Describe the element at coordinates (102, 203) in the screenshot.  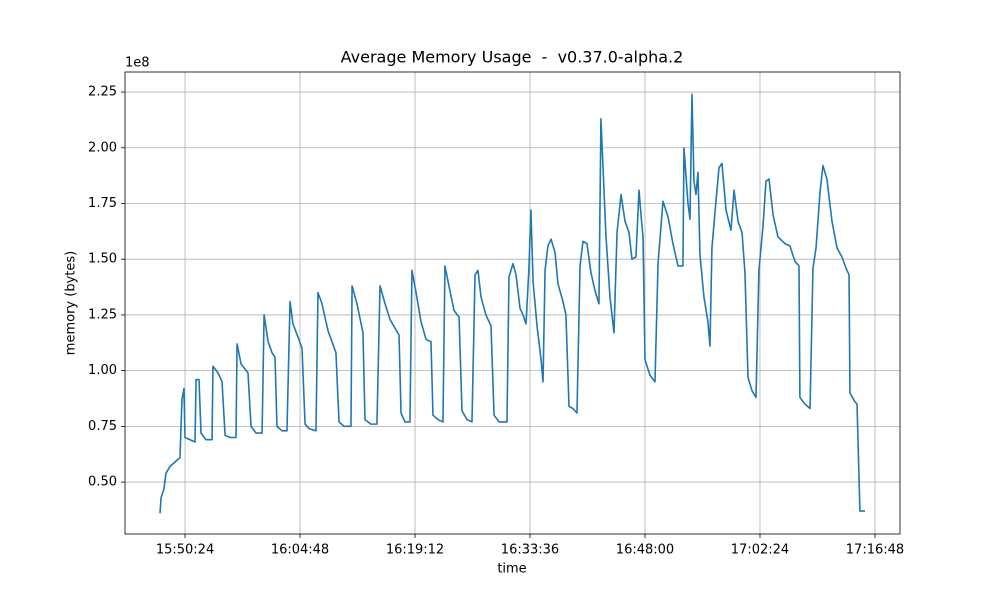
I see `y-tick-label: 1.75` at that location.